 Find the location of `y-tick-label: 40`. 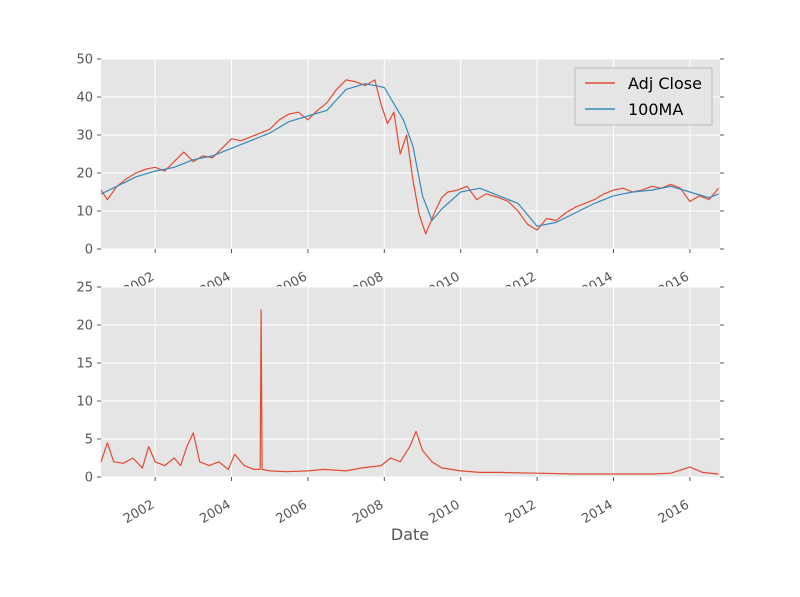

y-tick-label: 40 is located at coordinates (84, 98).